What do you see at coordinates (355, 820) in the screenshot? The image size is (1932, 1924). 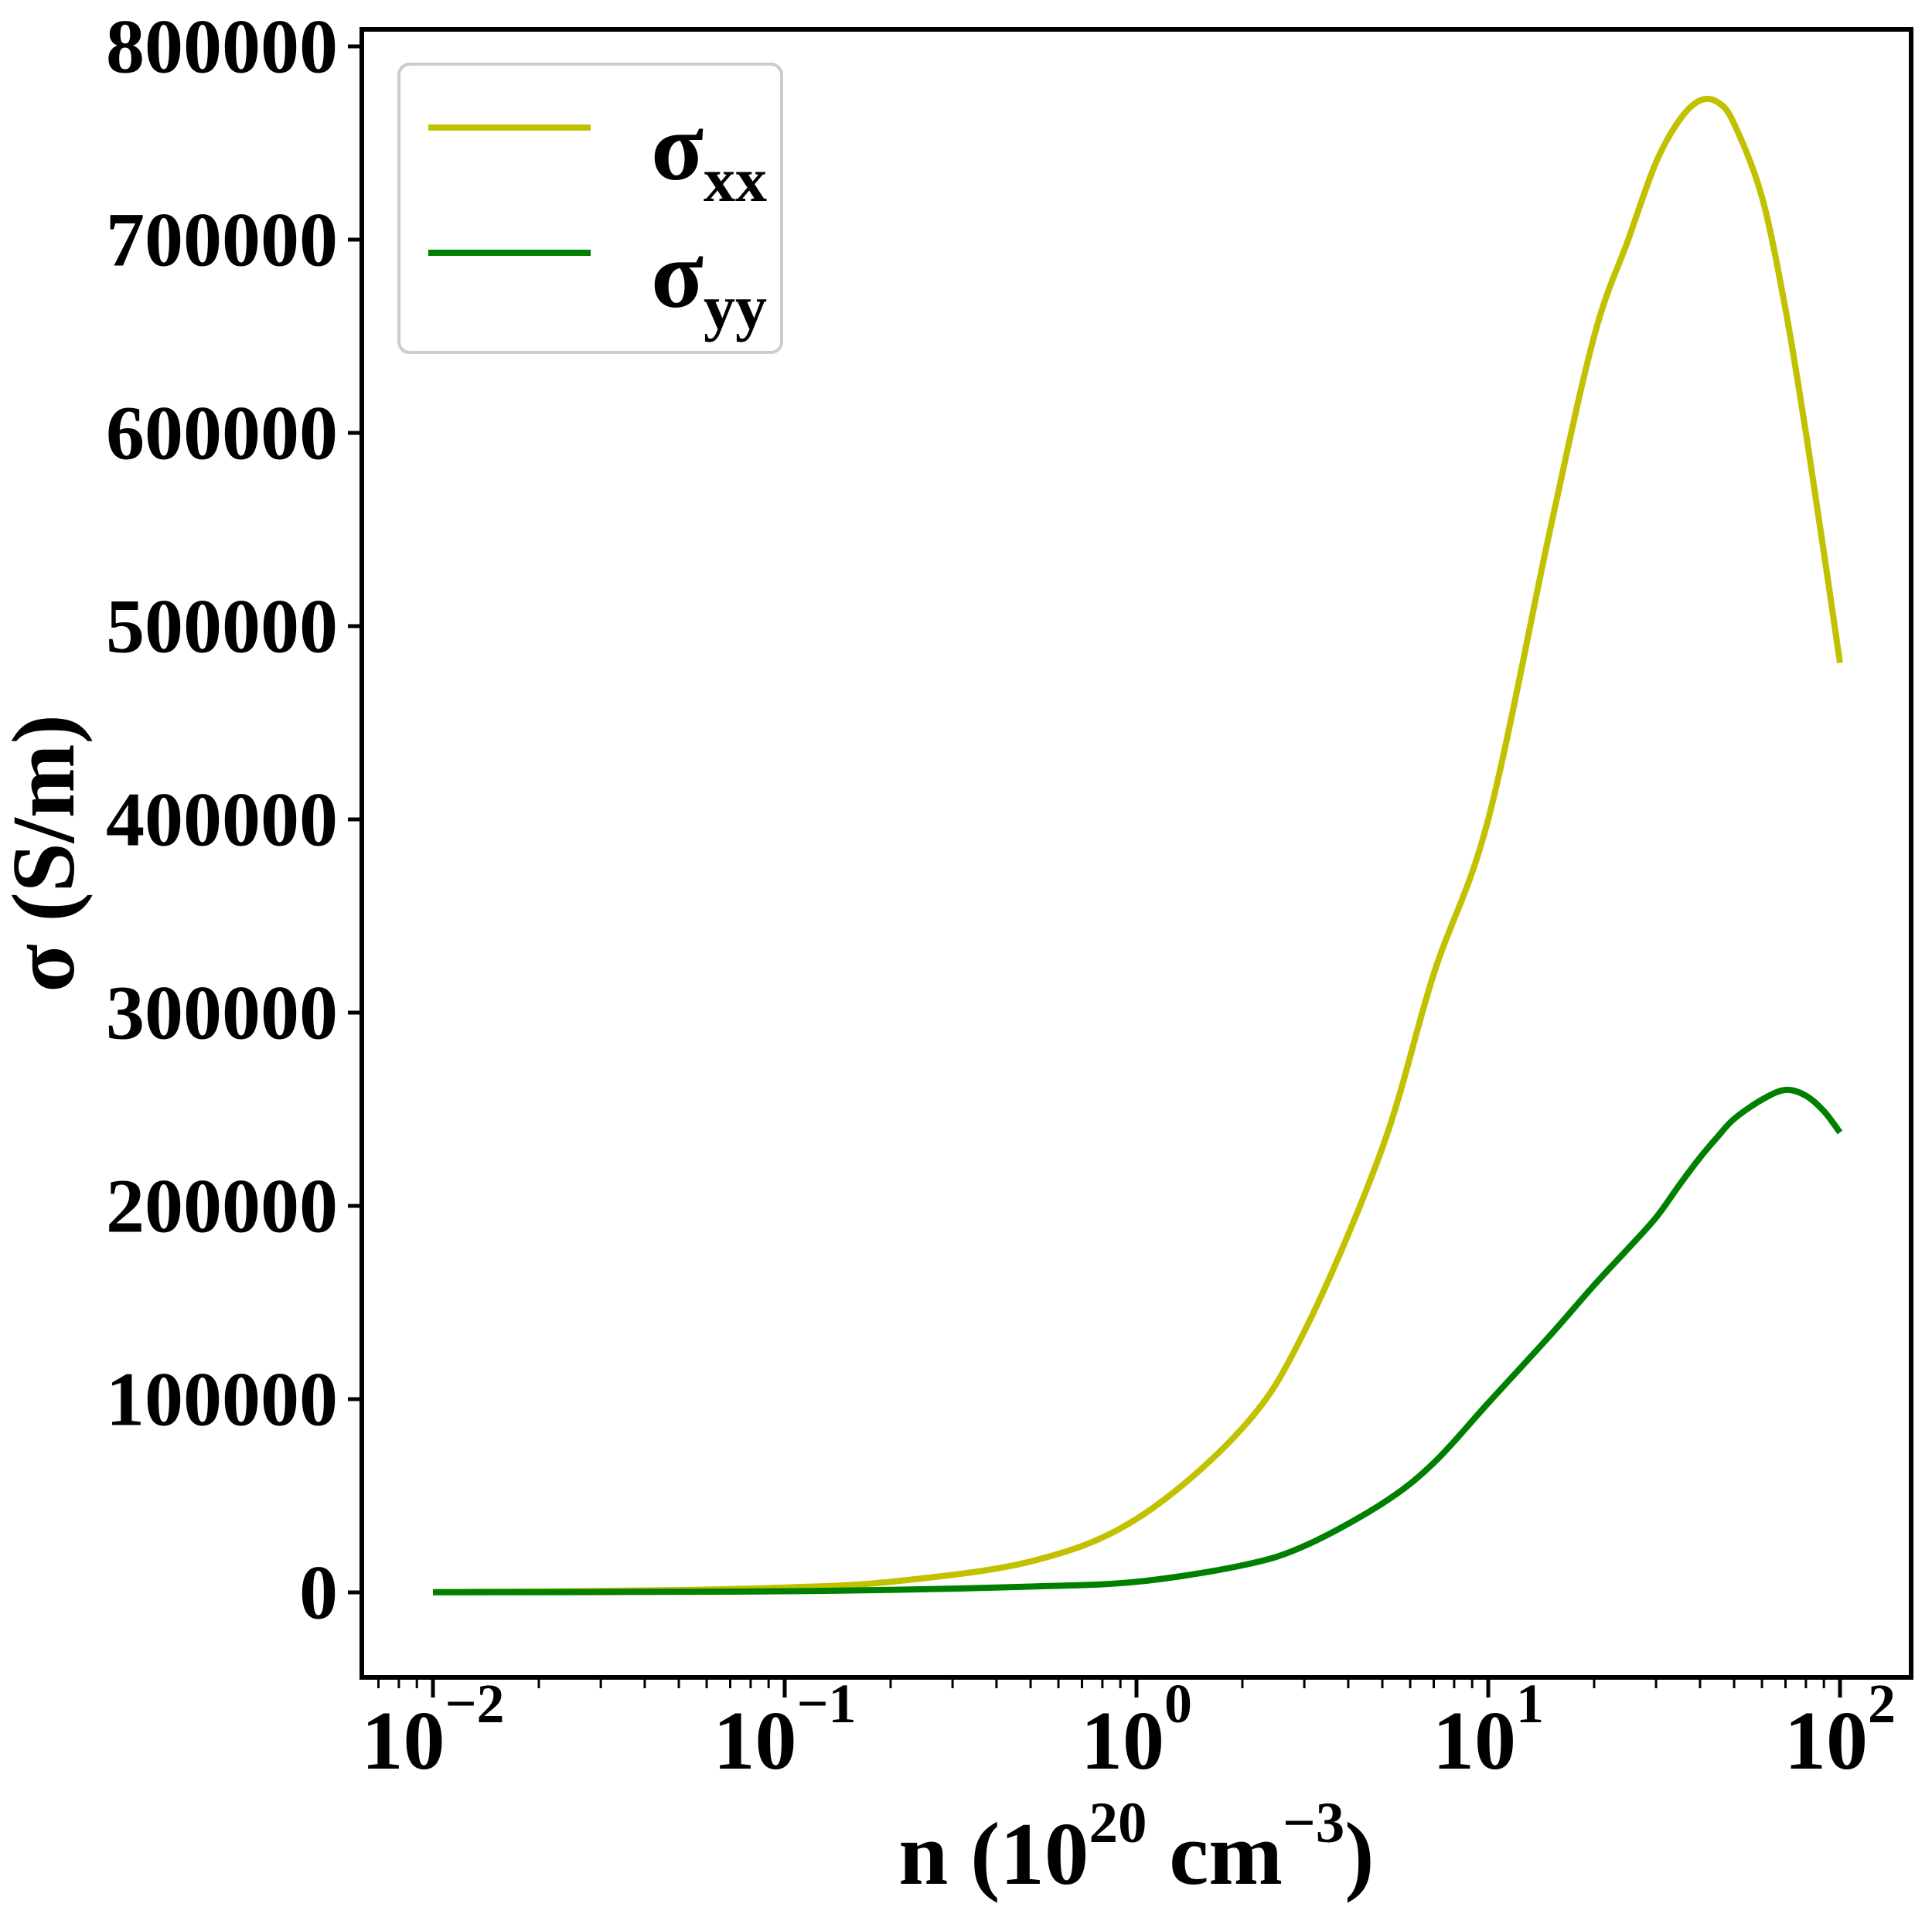 I see `y-major-ticks` at bounding box center [355, 820].